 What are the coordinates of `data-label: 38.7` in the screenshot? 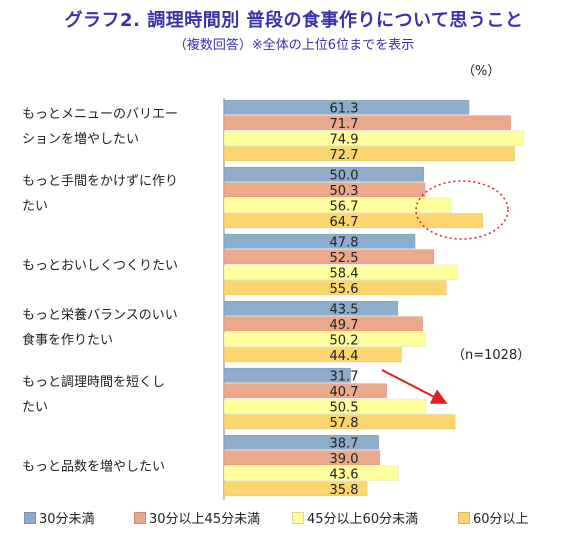 It's located at (344, 444).